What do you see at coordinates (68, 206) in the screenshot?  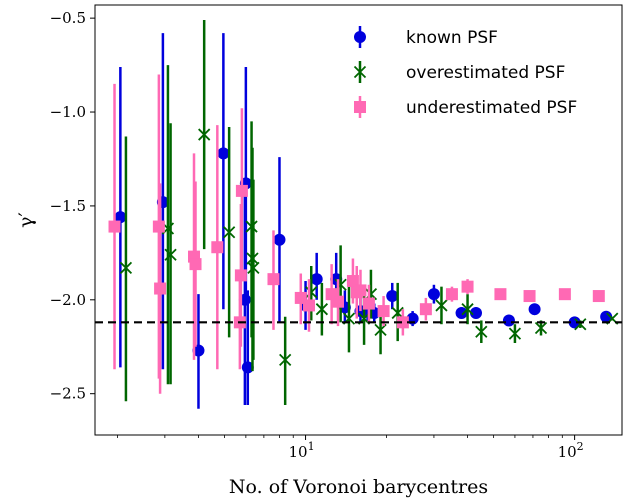 I see `y-tick-label: −1.5` at bounding box center [68, 206].